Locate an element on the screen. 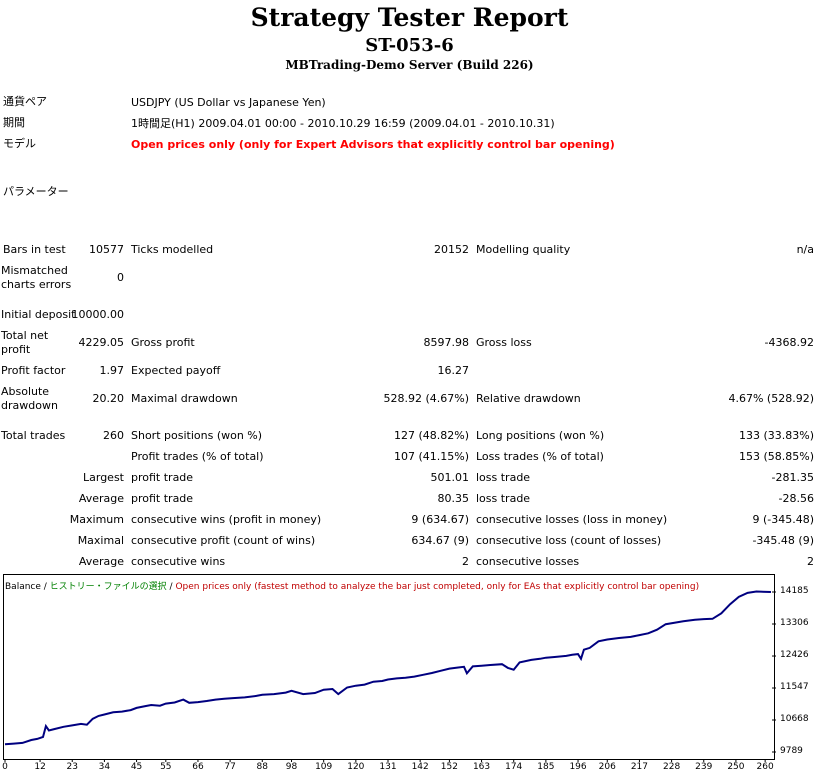  x-tick-label: 66 is located at coordinates (198, 767).